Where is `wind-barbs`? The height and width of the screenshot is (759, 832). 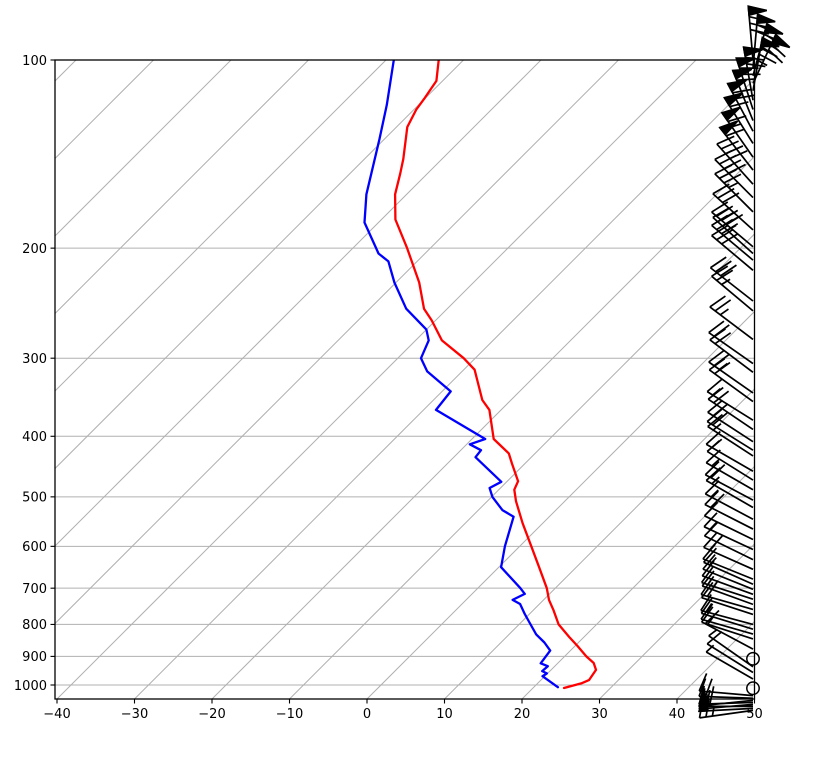 wind-barbs is located at coordinates (744, 362).